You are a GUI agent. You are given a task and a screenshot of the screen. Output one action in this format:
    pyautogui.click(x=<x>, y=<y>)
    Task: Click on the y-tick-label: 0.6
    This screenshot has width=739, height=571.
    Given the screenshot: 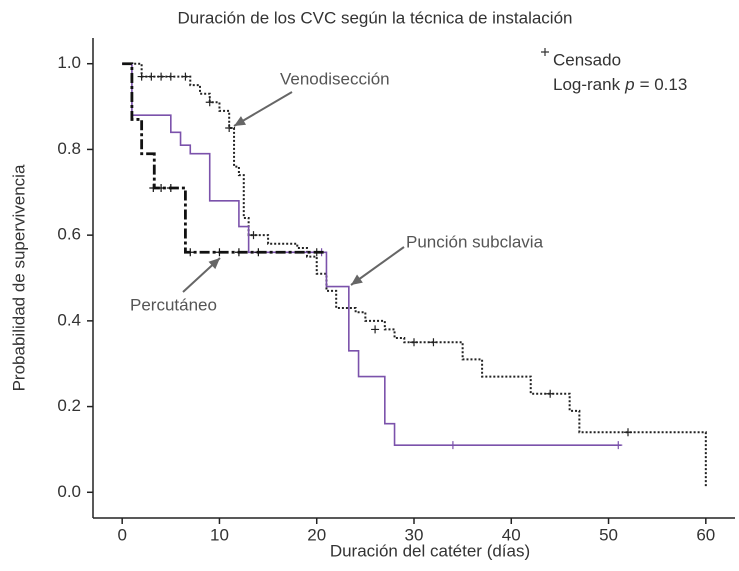 What is the action you would take?
    pyautogui.click(x=69, y=234)
    